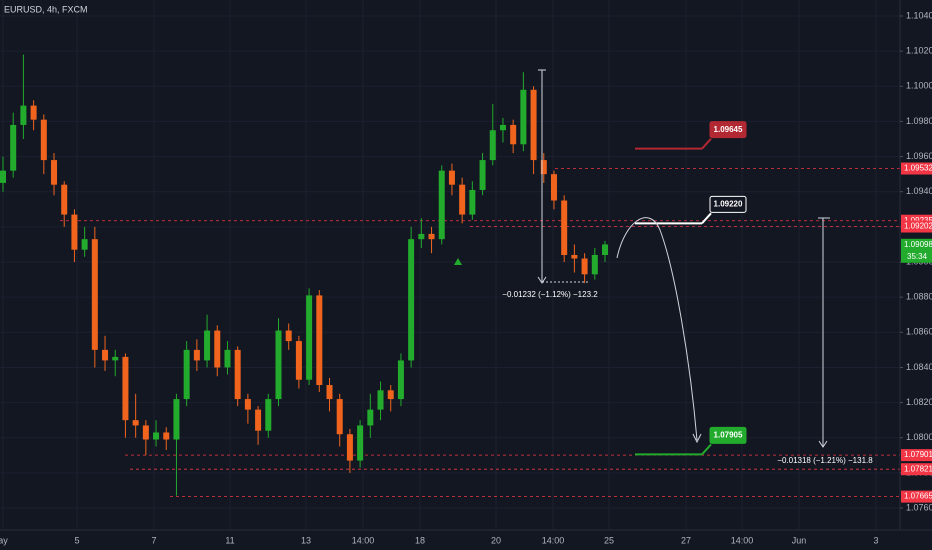 This screenshot has height=550, width=932. I want to click on target-label: 1.07905, so click(728, 435).